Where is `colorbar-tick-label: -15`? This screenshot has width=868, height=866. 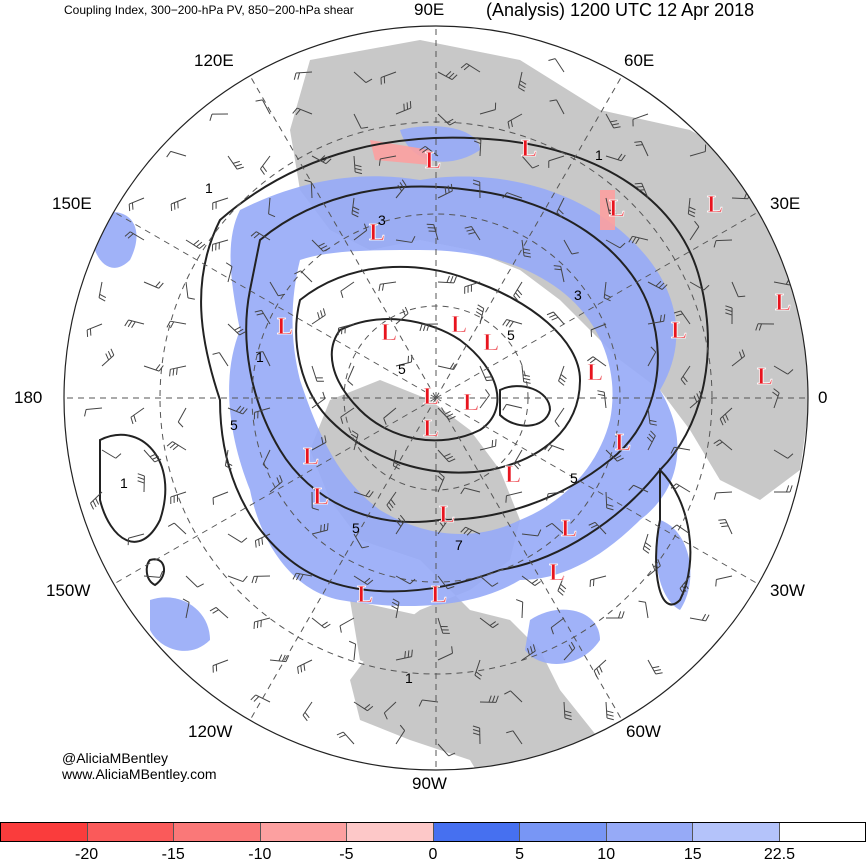 colorbar-tick-label: -15 is located at coordinates (173, 855).